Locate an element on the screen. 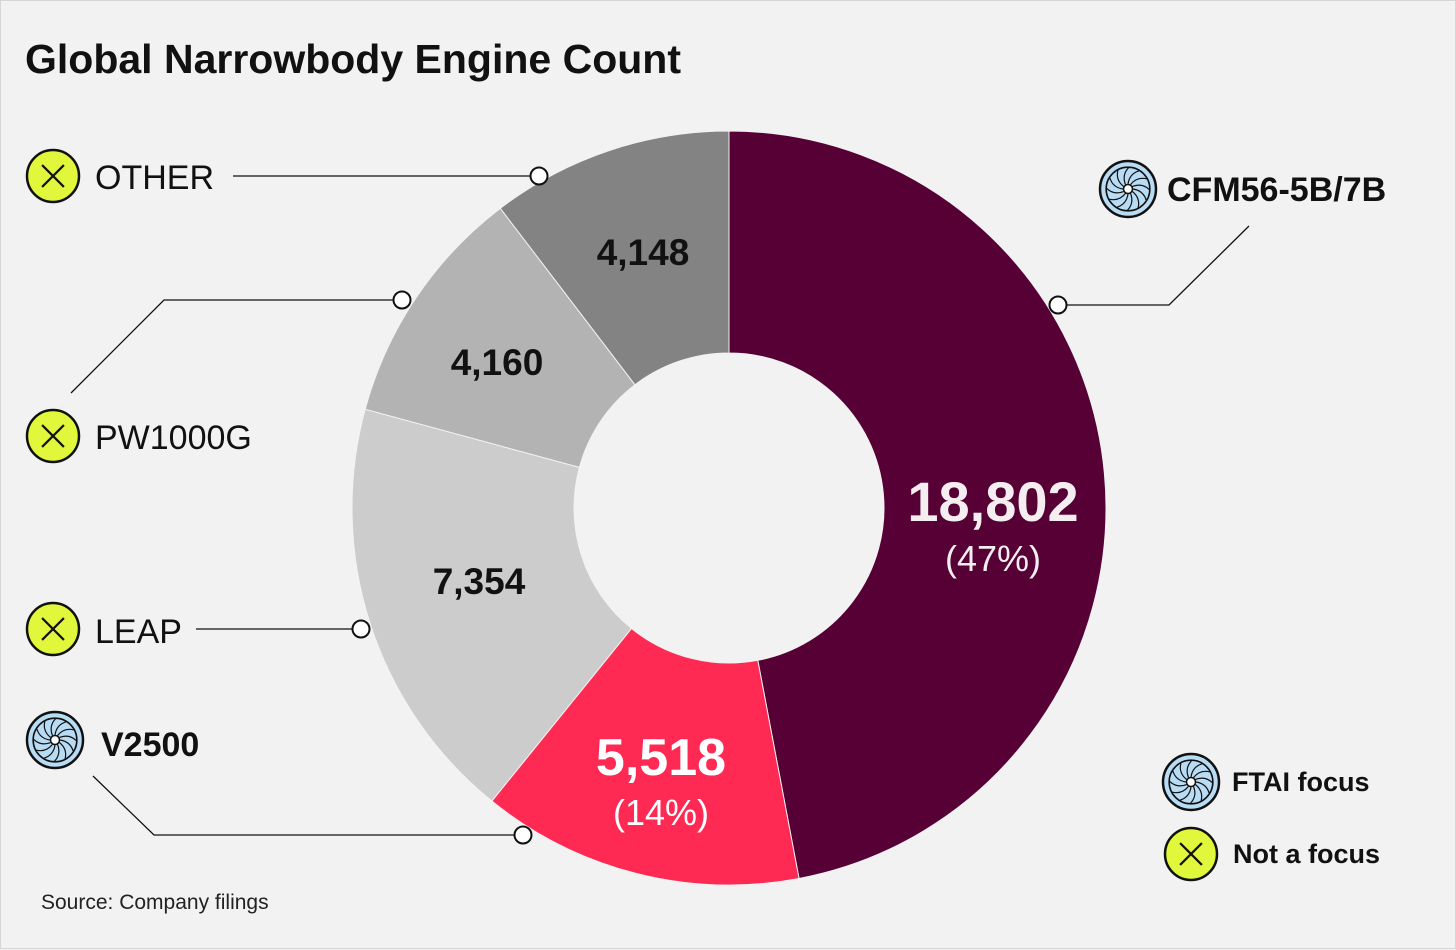 Image resolution: width=1456 pixels, height=950 pixels. leader-line-v2500 is located at coordinates (307, 805).